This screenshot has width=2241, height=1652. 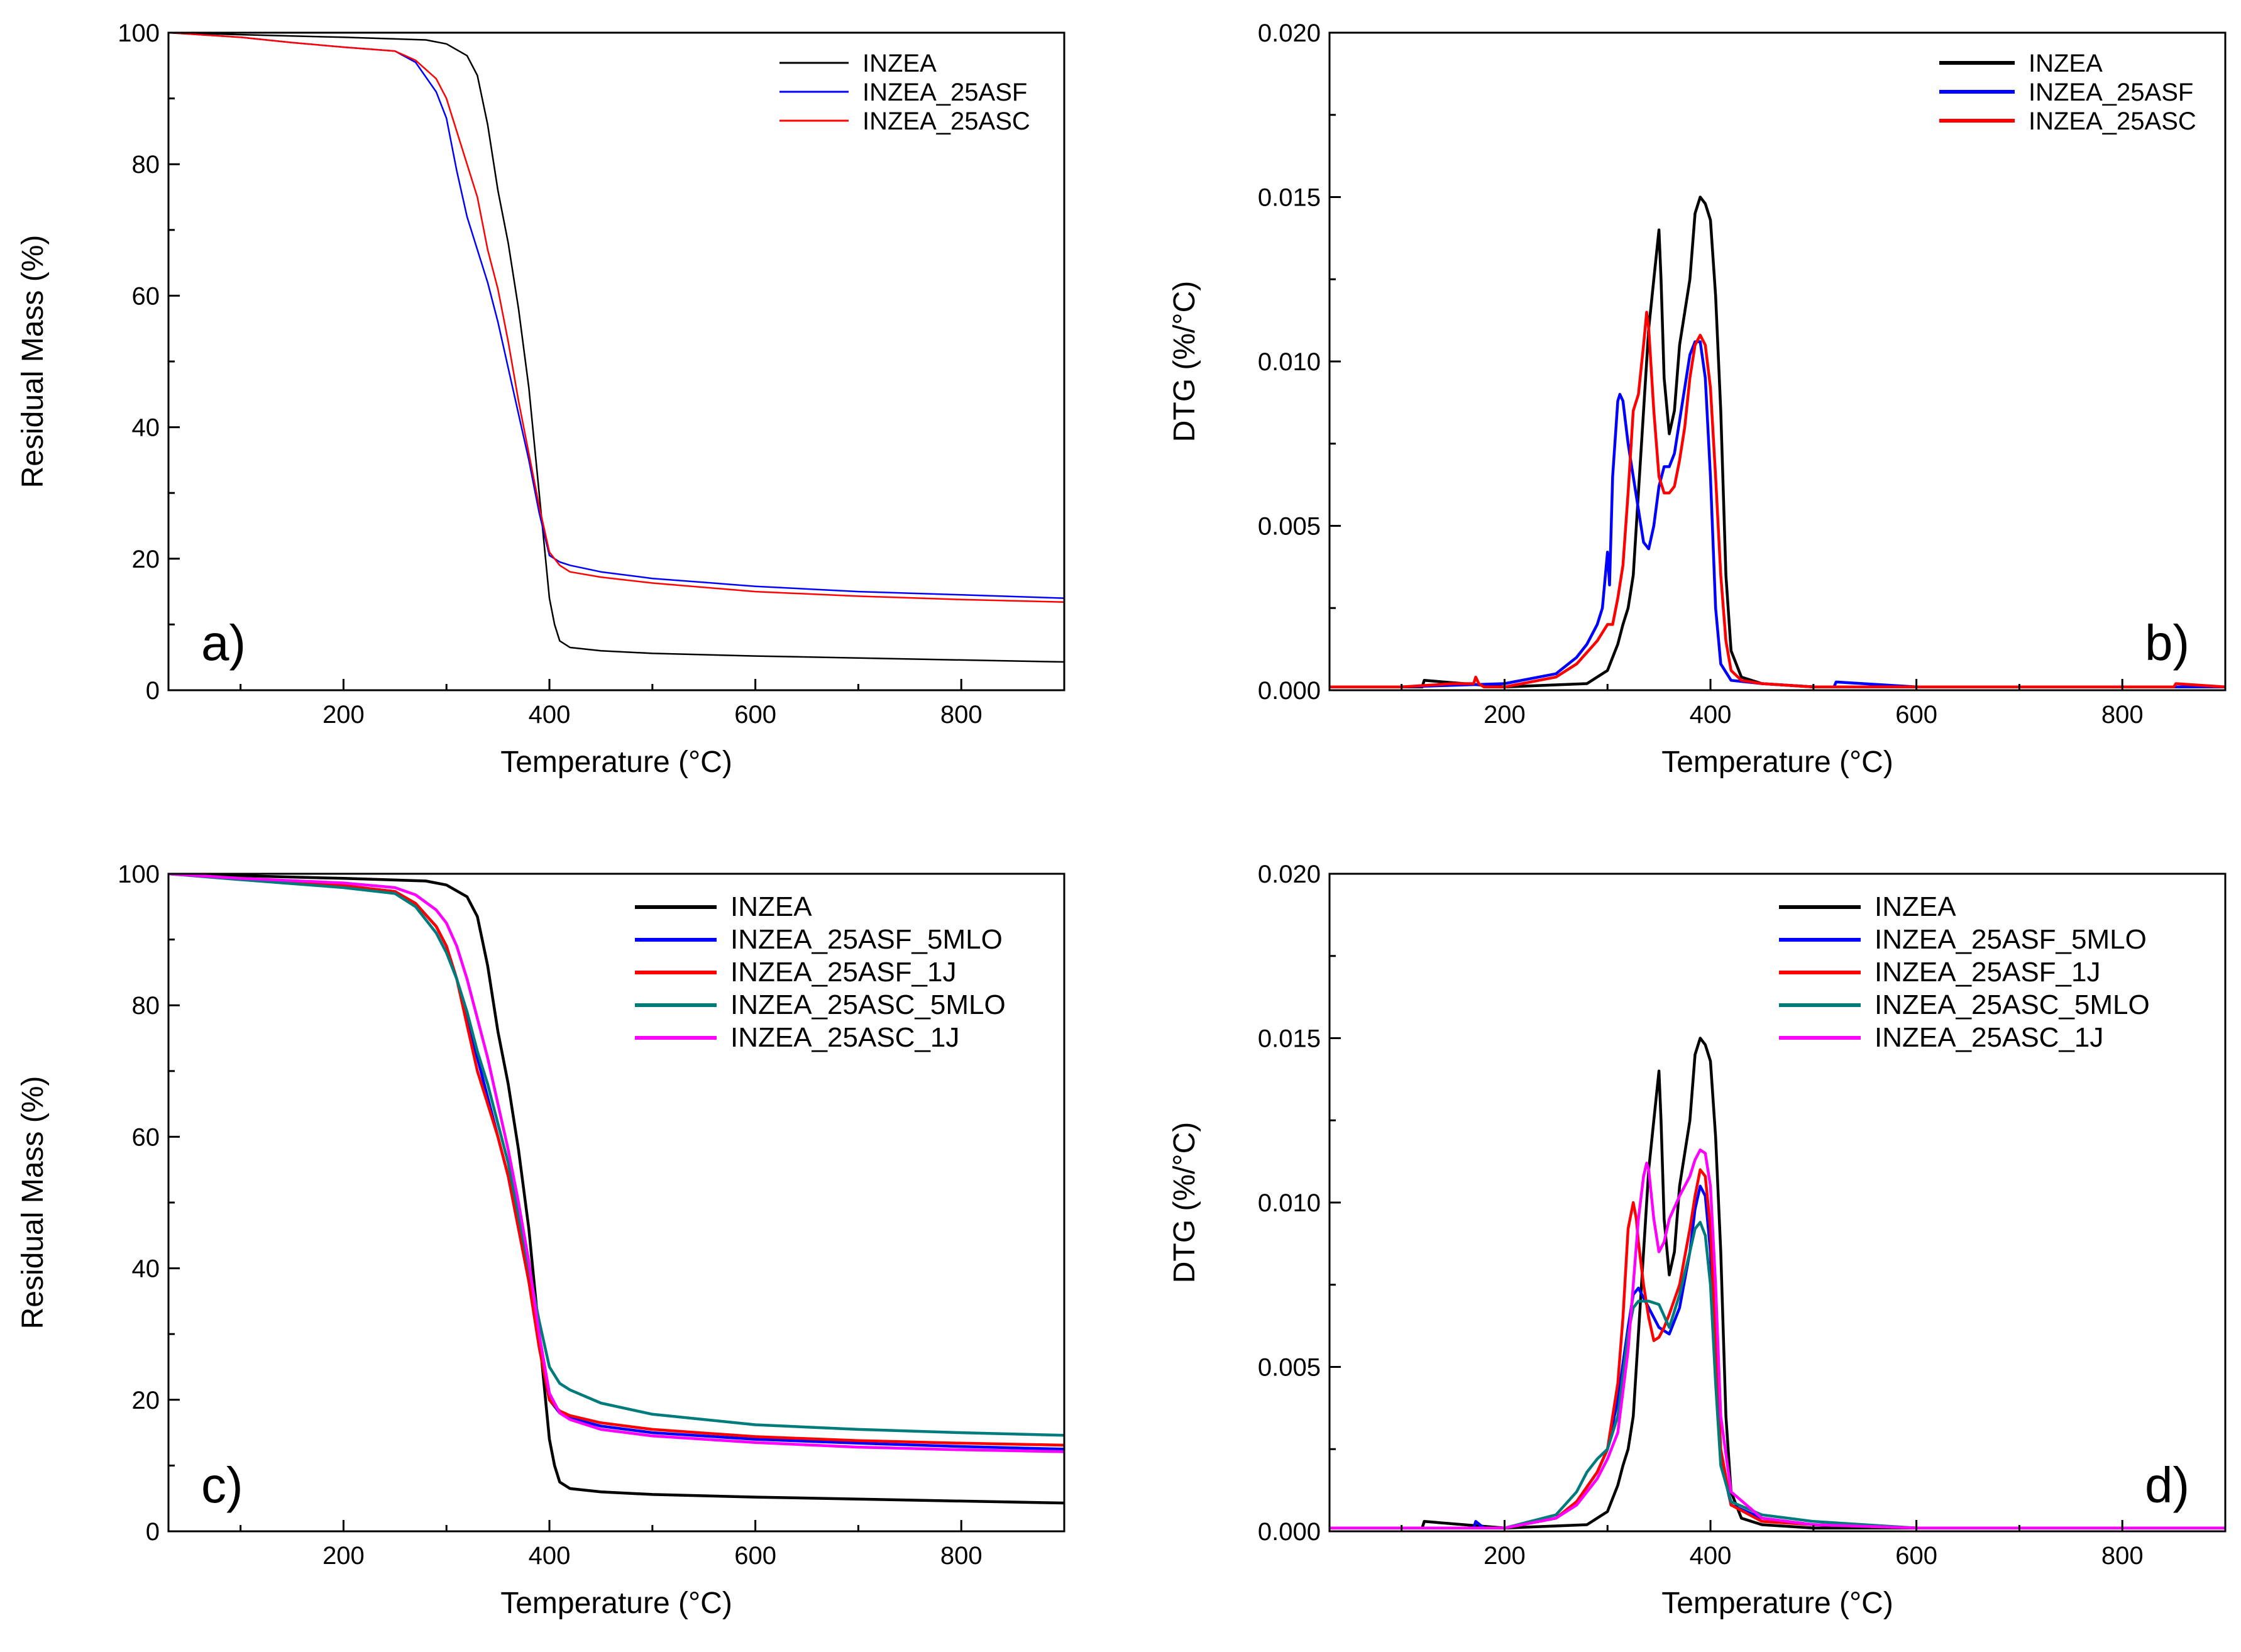 I want to click on series-line-inzea-25asf-5mlo, so click(x=1777, y=1357).